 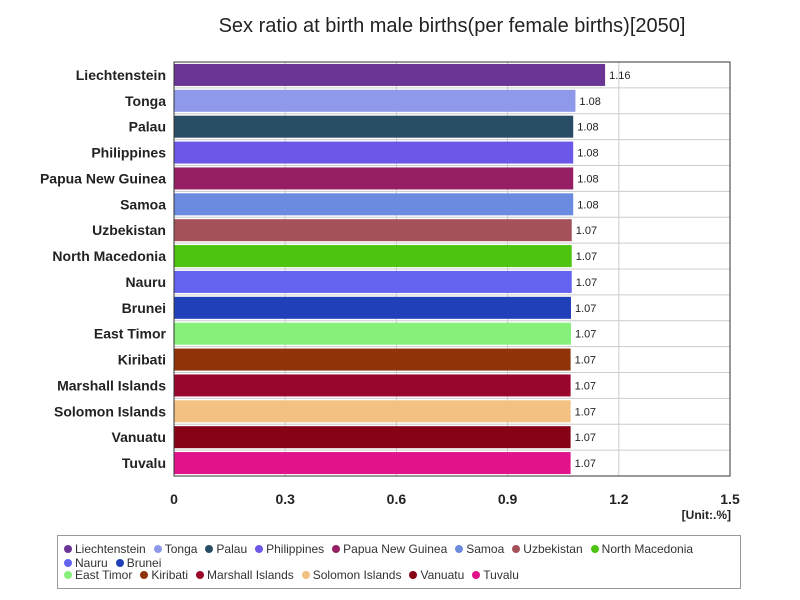 I want to click on legend-item: North Macedonia, so click(x=642, y=549).